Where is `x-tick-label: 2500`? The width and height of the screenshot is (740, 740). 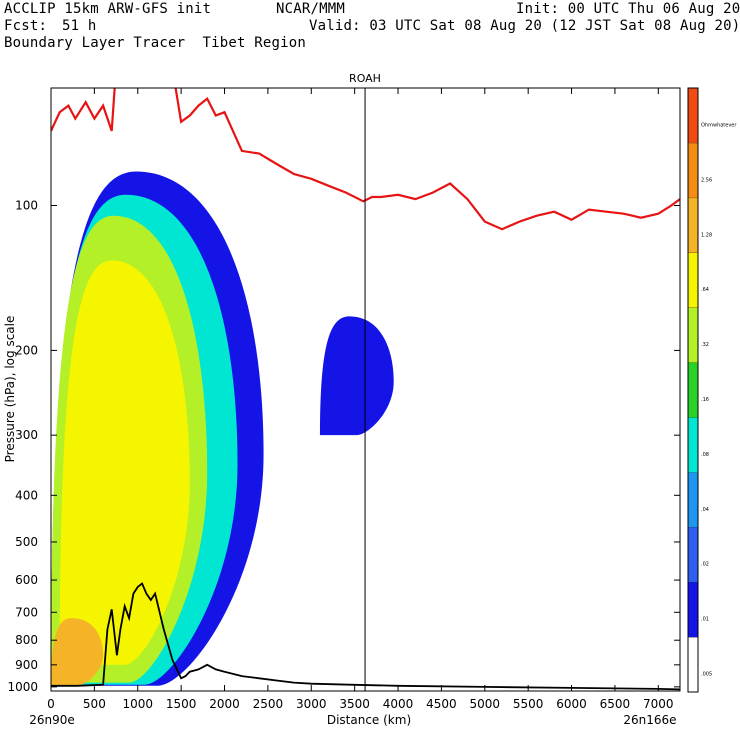 x-tick-label: 2500 is located at coordinates (268, 704).